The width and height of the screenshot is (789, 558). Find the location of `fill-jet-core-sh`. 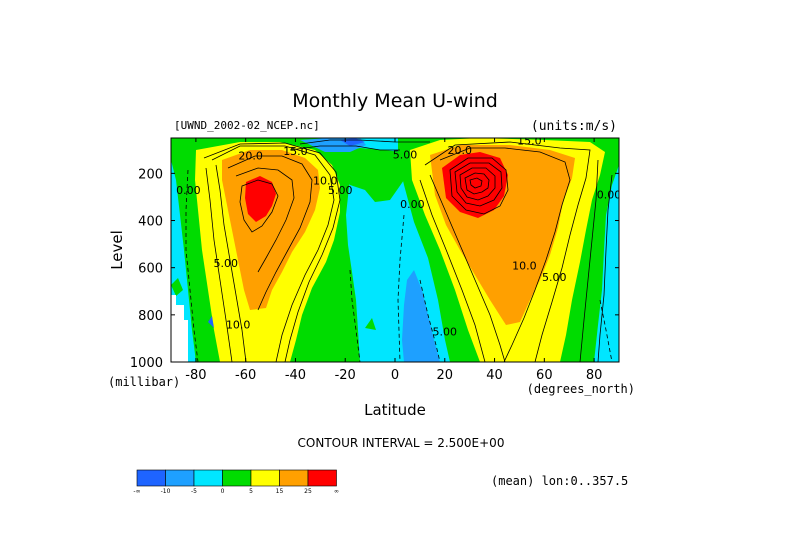

fill-jet-core-sh is located at coordinates (260, 199).